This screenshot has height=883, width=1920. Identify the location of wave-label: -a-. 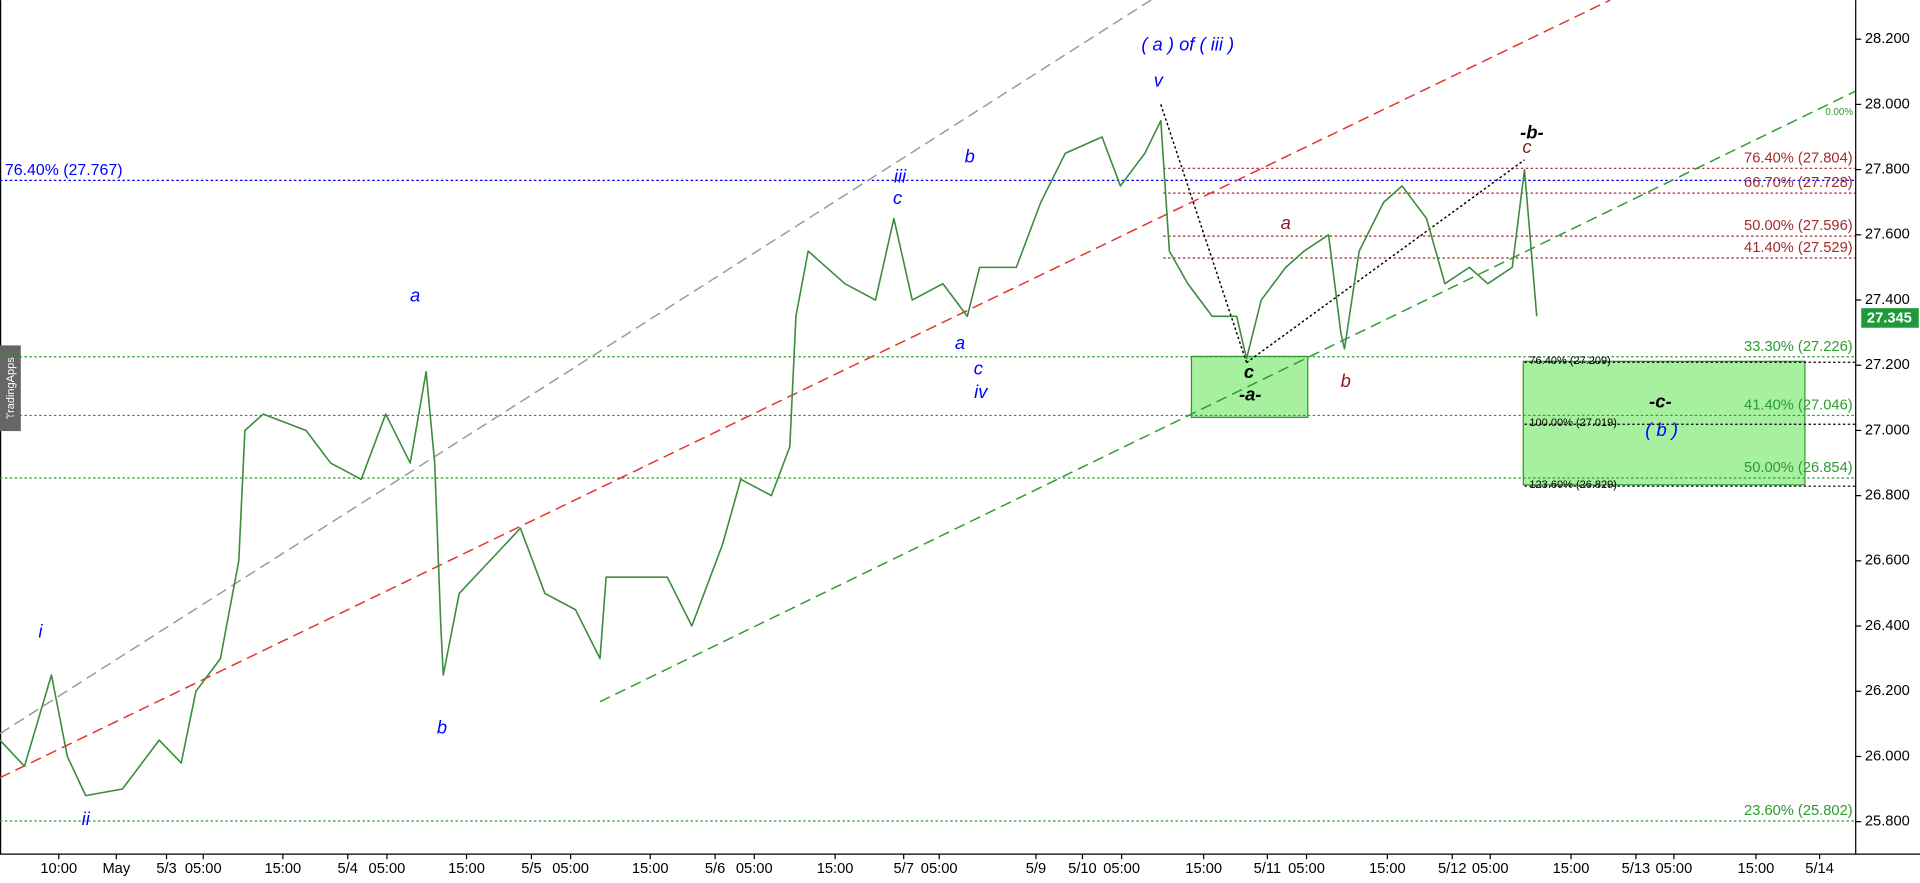
(1250, 393).